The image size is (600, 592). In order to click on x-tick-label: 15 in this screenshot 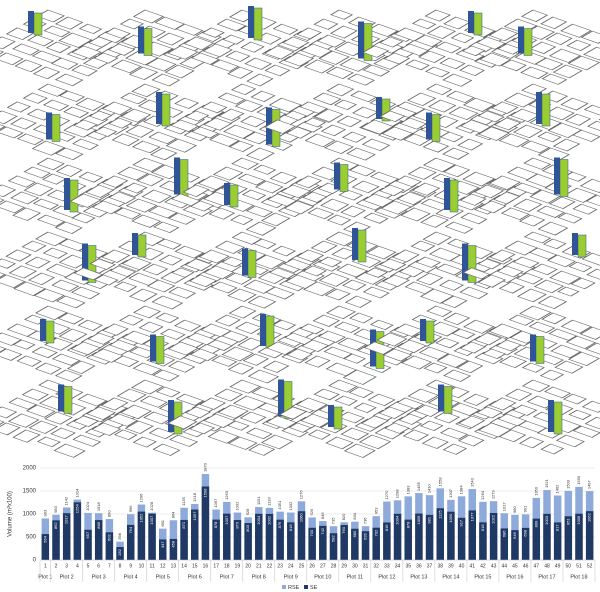, I will do `click(195, 566)`.